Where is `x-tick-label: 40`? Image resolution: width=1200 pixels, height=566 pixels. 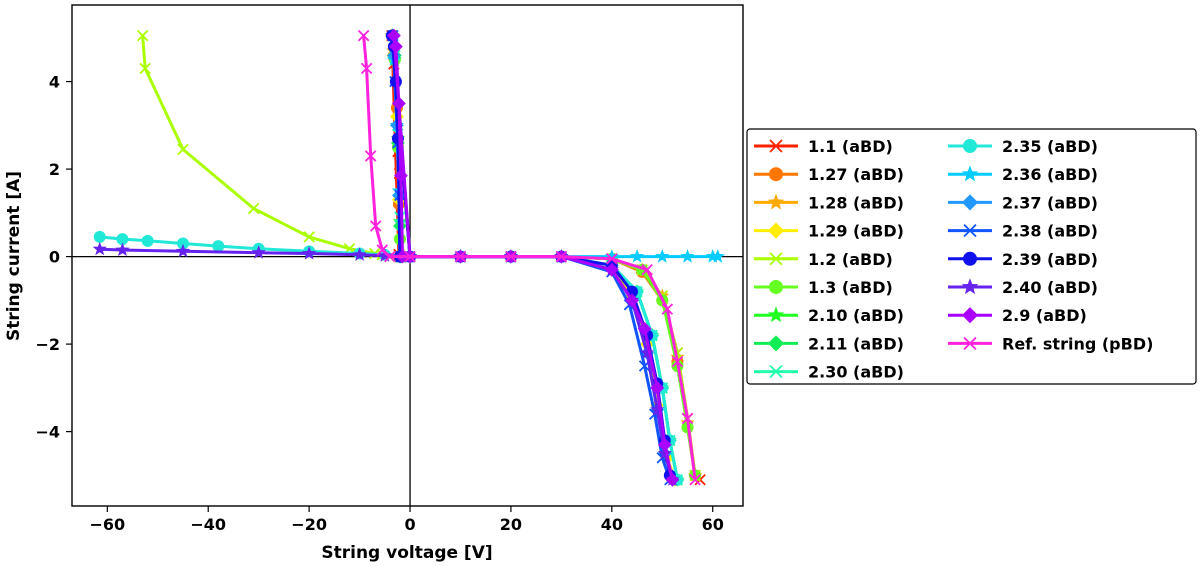
x-tick-label: 40 is located at coordinates (612, 524).